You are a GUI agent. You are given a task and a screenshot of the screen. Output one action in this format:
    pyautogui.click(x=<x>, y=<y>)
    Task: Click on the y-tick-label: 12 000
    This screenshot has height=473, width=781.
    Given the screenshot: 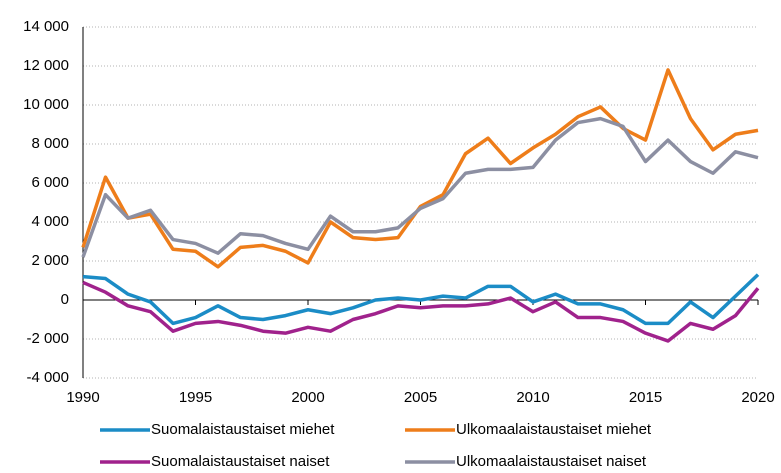 What is the action you would take?
    pyautogui.click(x=46, y=65)
    